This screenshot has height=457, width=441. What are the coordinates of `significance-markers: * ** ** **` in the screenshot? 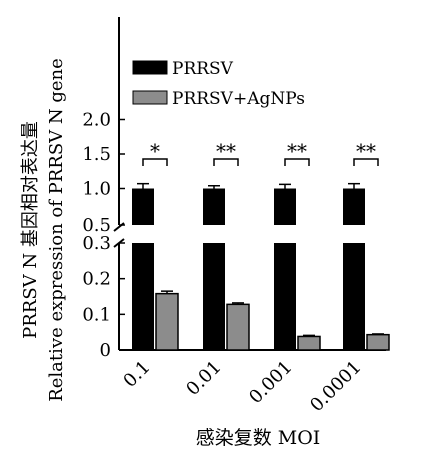 It's located at (260, 152).